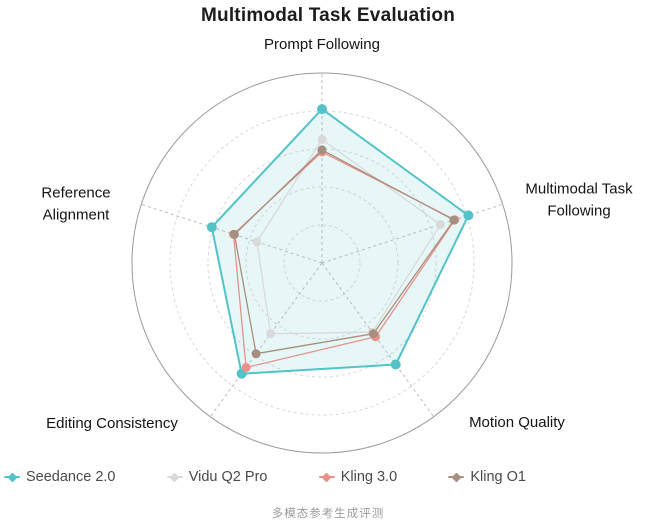 The width and height of the screenshot is (656, 530). Describe the element at coordinates (76, 203) in the screenshot. I see `axis-label-reference-alignment: Reference Alignment` at that location.